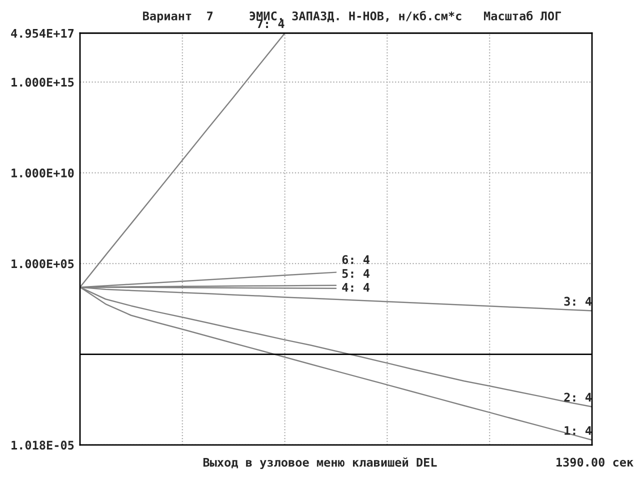 The height and width of the screenshot is (480, 640). Describe the element at coordinates (42, 33) in the screenshot. I see `y-tick-label: 4.954E+17` at that location.